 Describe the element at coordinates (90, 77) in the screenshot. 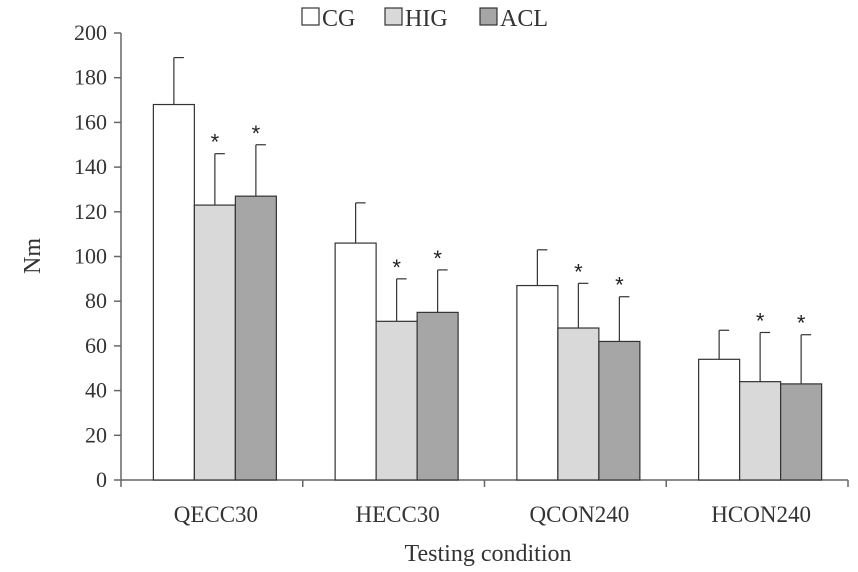

I see `y-tick-label: 180` at that location.